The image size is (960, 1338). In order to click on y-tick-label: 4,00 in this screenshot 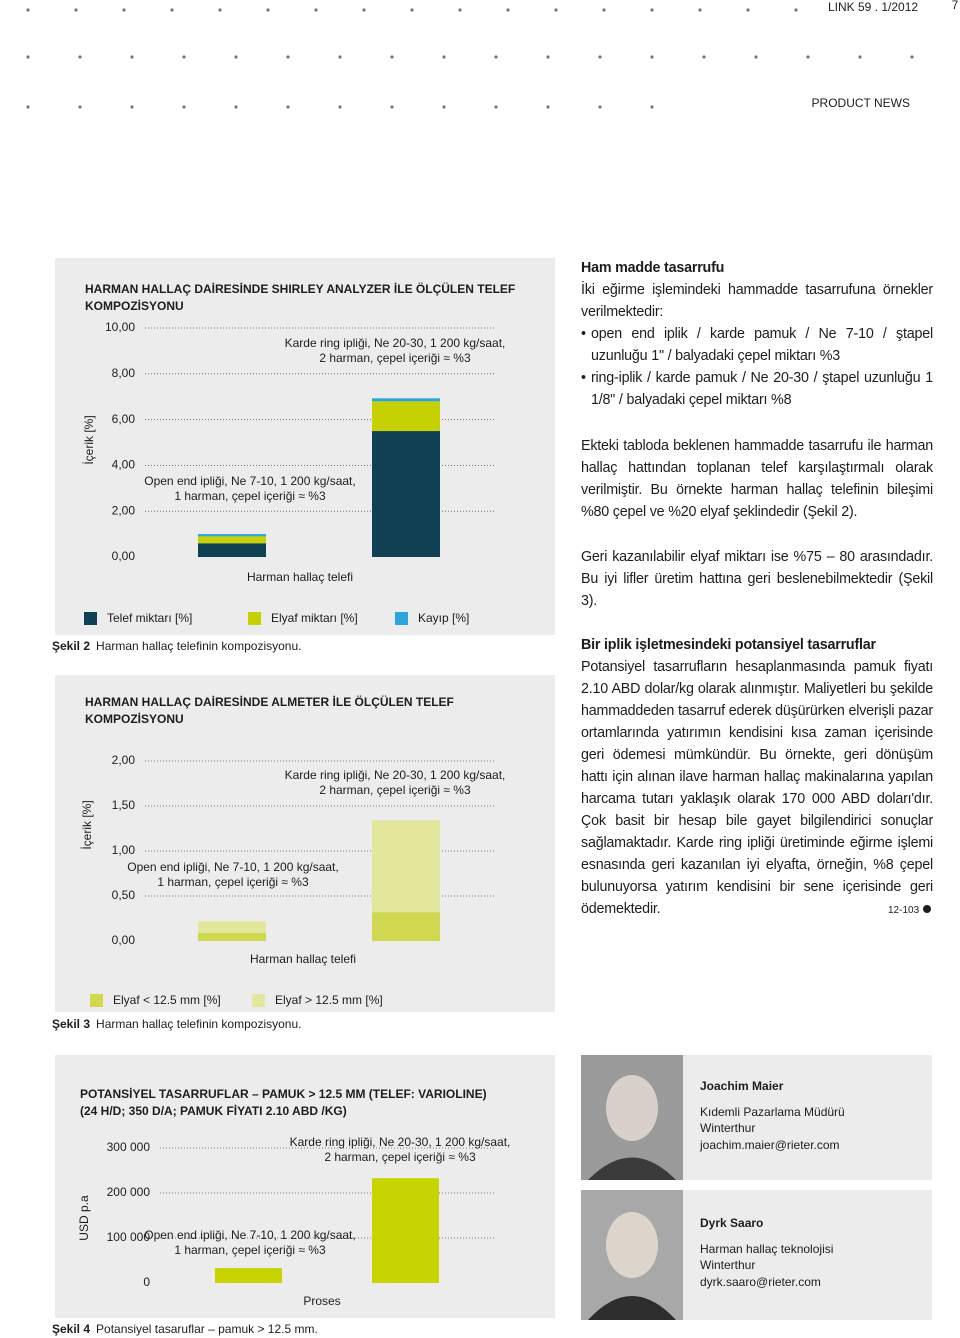, I will do `click(124, 465)`.